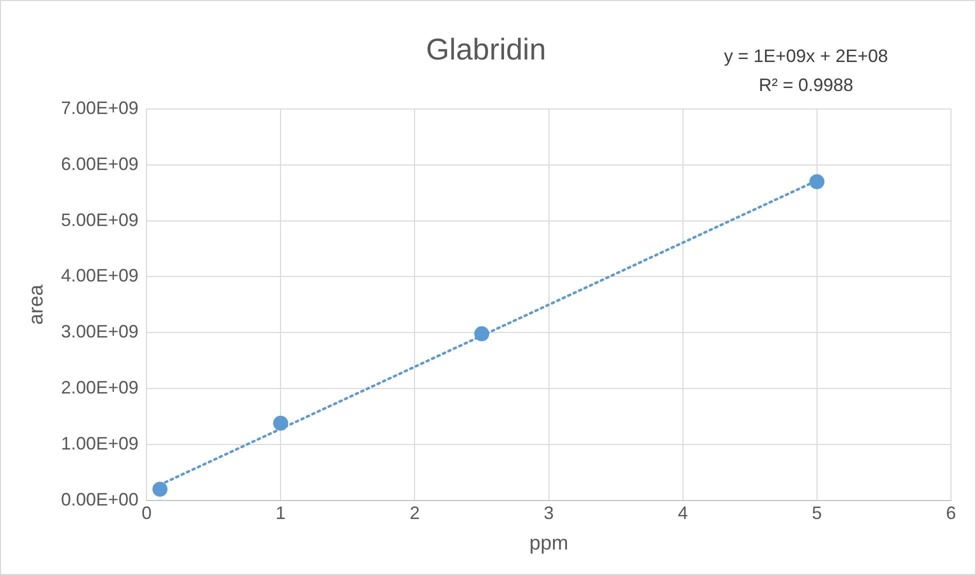 This screenshot has height=575, width=976. What do you see at coordinates (37, 304) in the screenshot?
I see `y-axis-title: area` at bounding box center [37, 304].